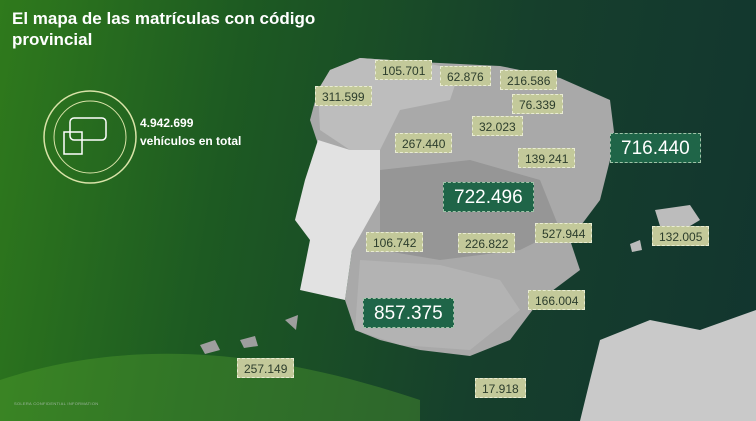 Image resolution: width=756 pixels, height=421 pixels. I want to click on province-label: 311.599, so click(343, 96).